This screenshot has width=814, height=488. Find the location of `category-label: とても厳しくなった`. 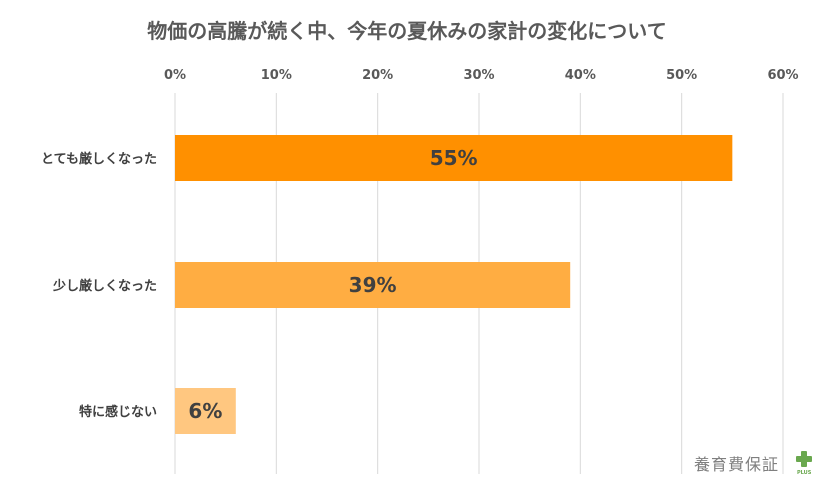

category-label: とても厳しくなった is located at coordinates (99, 159).